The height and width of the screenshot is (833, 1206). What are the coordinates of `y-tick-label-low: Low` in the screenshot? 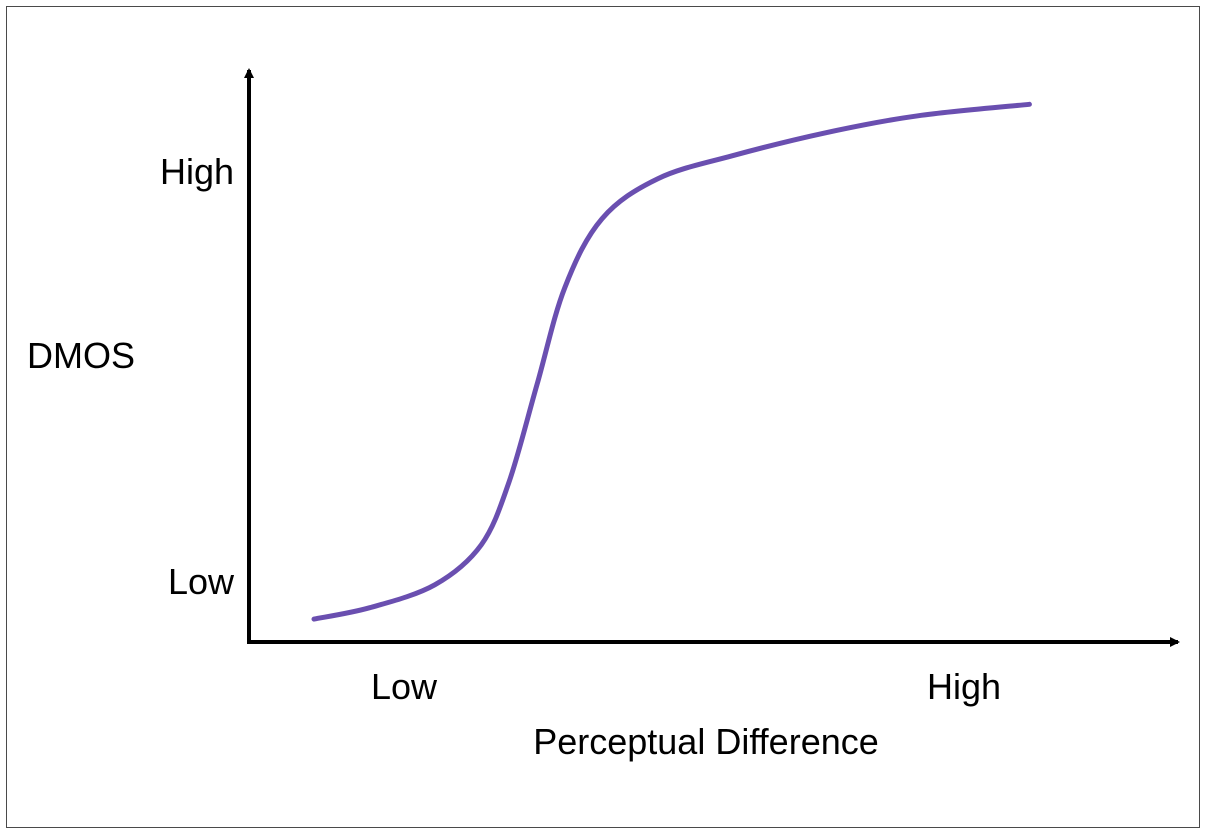 It's located at (201, 581).